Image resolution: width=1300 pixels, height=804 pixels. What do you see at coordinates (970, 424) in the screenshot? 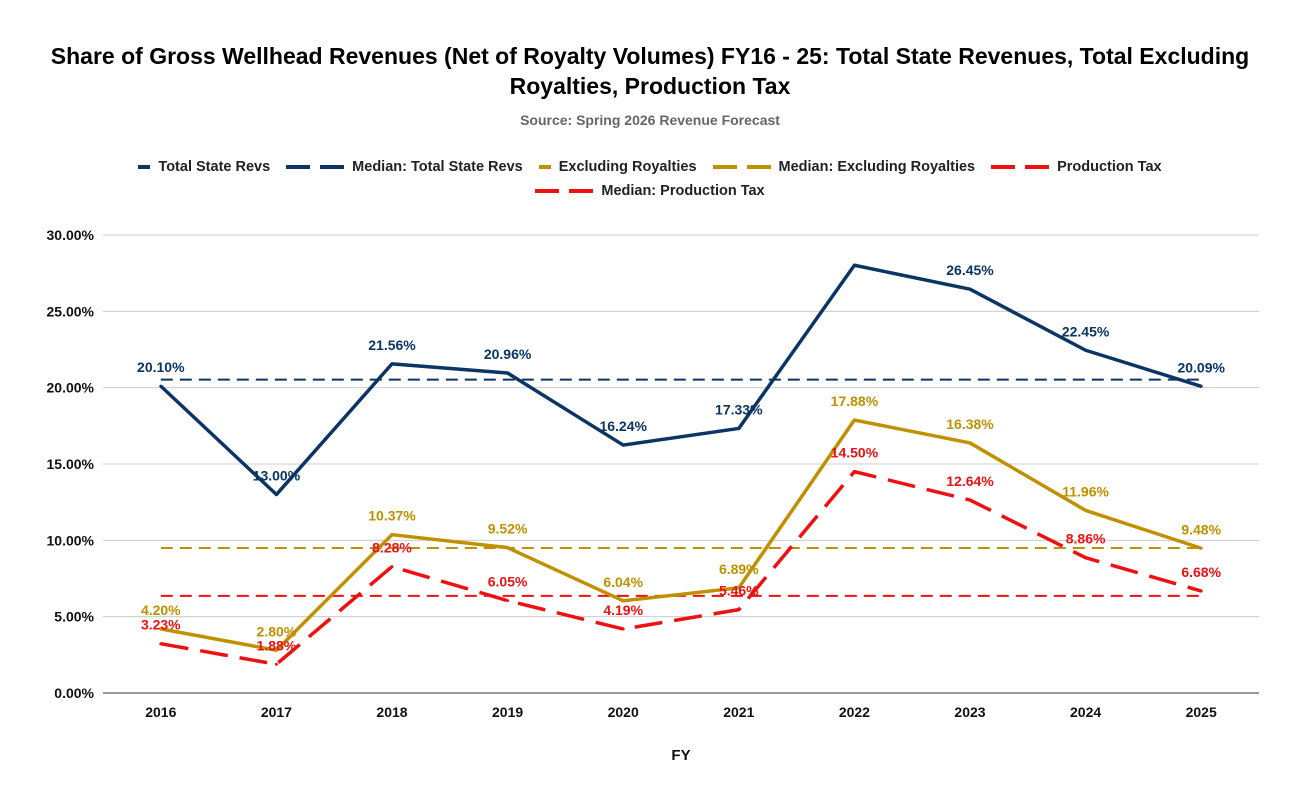
I see `data-label: 16.38%` at bounding box center [970, 424].